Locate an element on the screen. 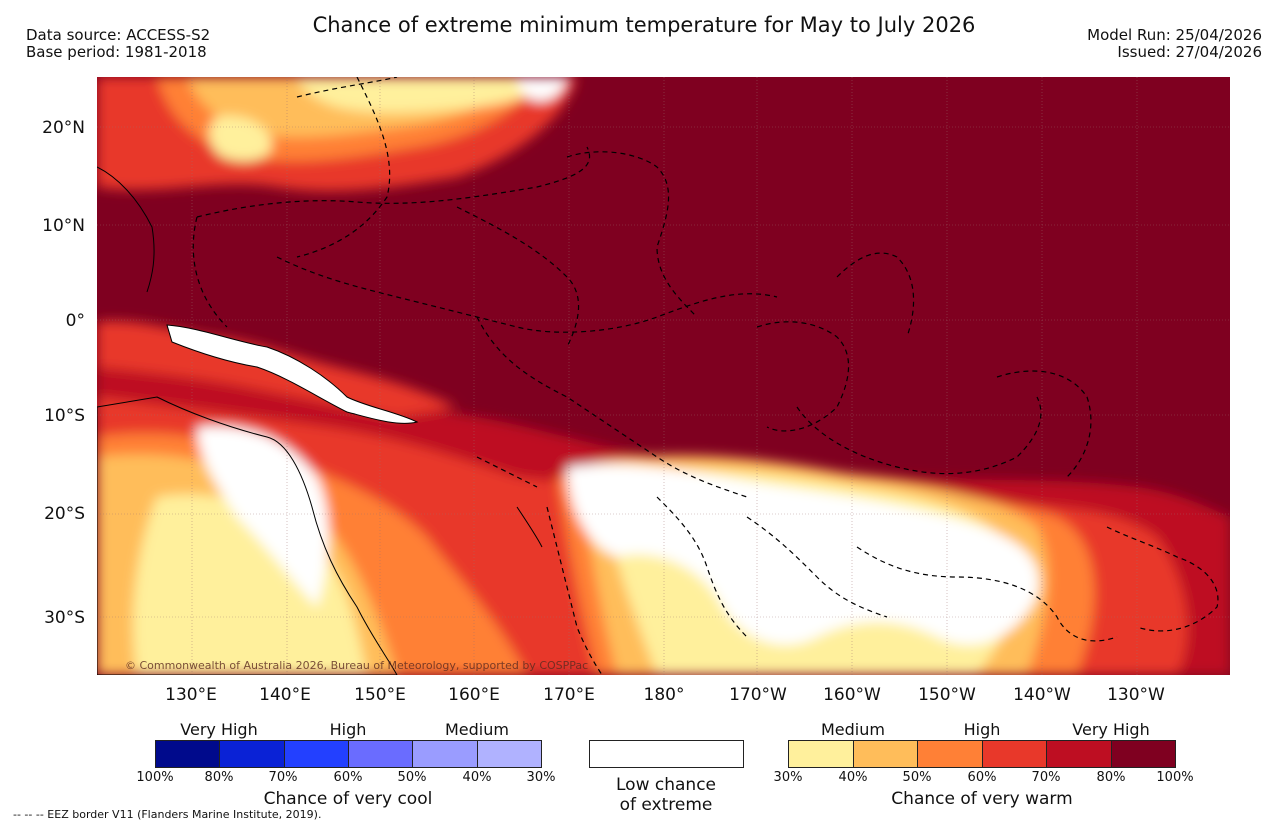  base-period: Base period: 1981-2018 is located at coordinates (116, 52).